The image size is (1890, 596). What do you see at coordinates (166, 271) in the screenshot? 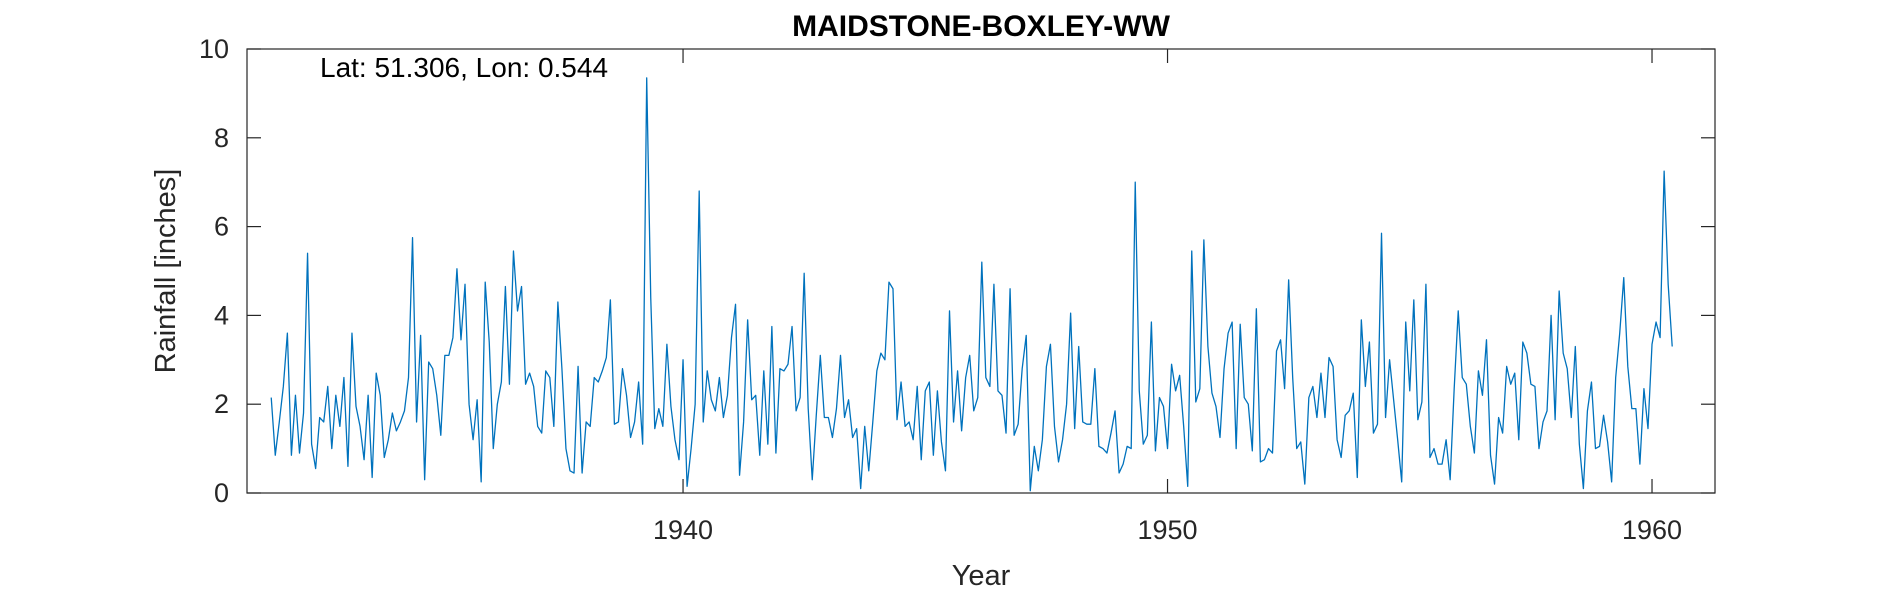
I see `y-axis-label: Rainfall [inches]` at bounding box center [166, 271].